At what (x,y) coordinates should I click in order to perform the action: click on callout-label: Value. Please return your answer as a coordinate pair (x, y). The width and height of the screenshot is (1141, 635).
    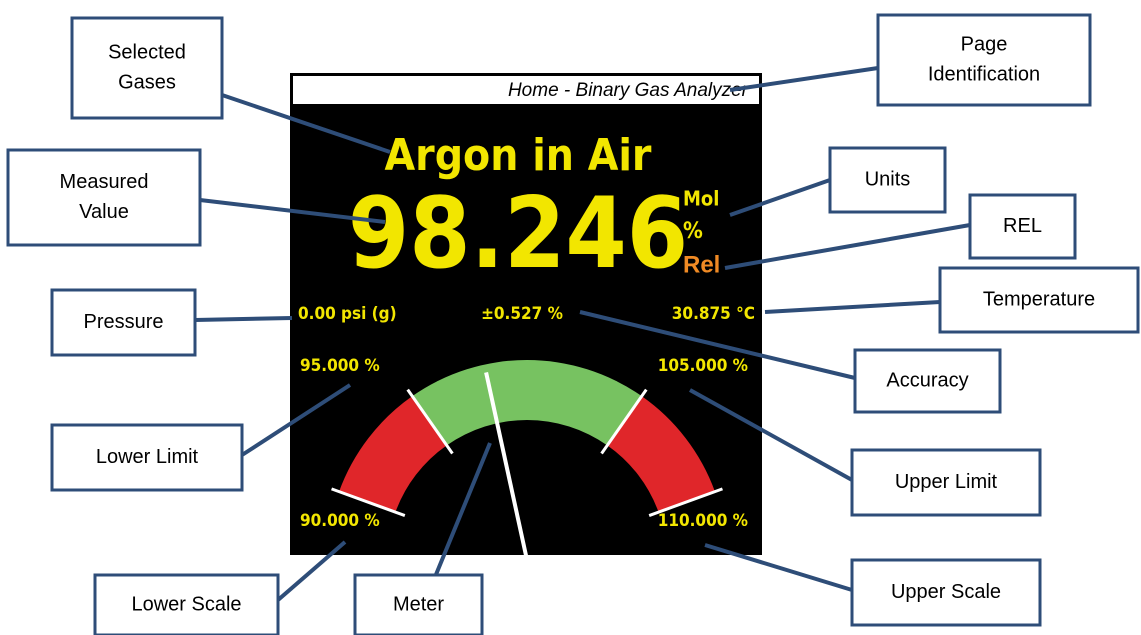
    Looking at the image, I should click on (104, 212).